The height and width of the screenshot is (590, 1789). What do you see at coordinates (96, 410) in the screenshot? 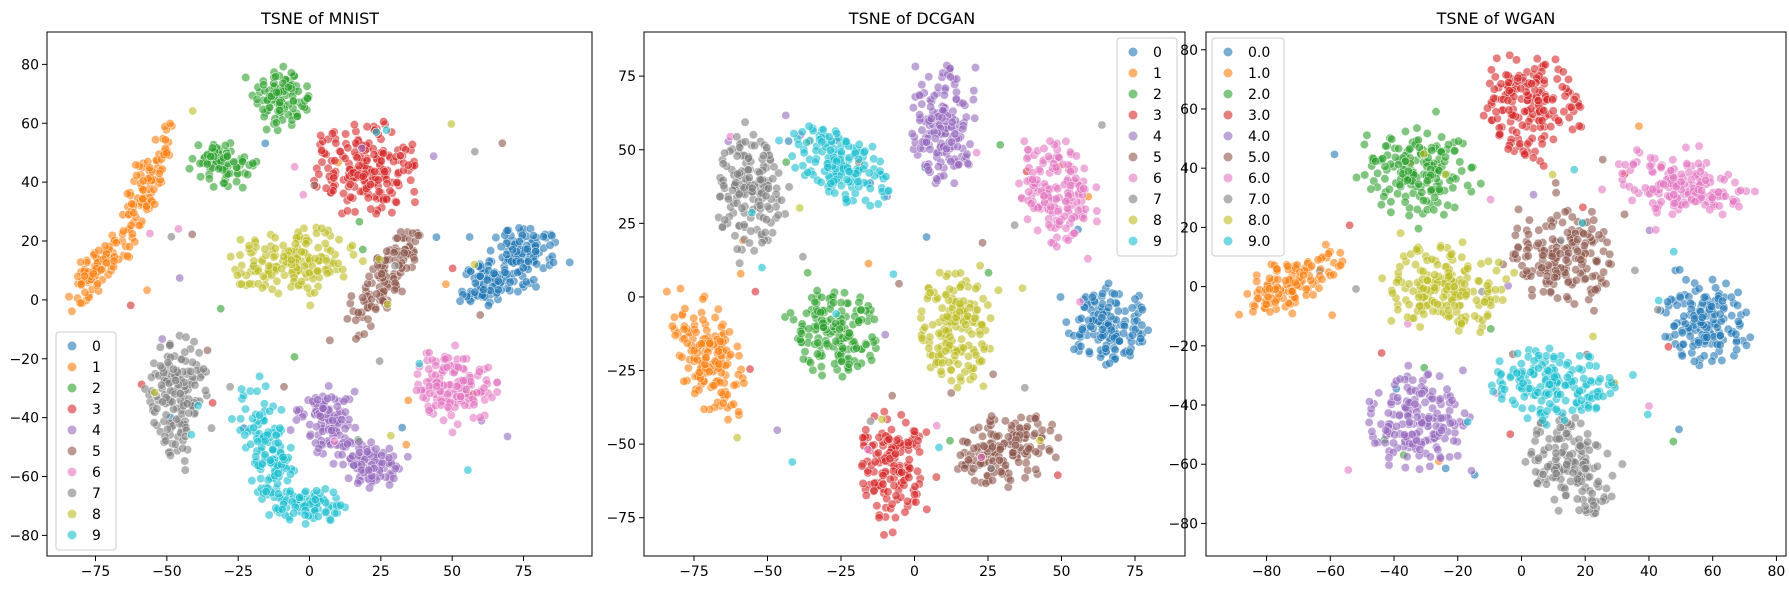
I see `mnist-legend-label: 3` at bounding box center [96, 410].